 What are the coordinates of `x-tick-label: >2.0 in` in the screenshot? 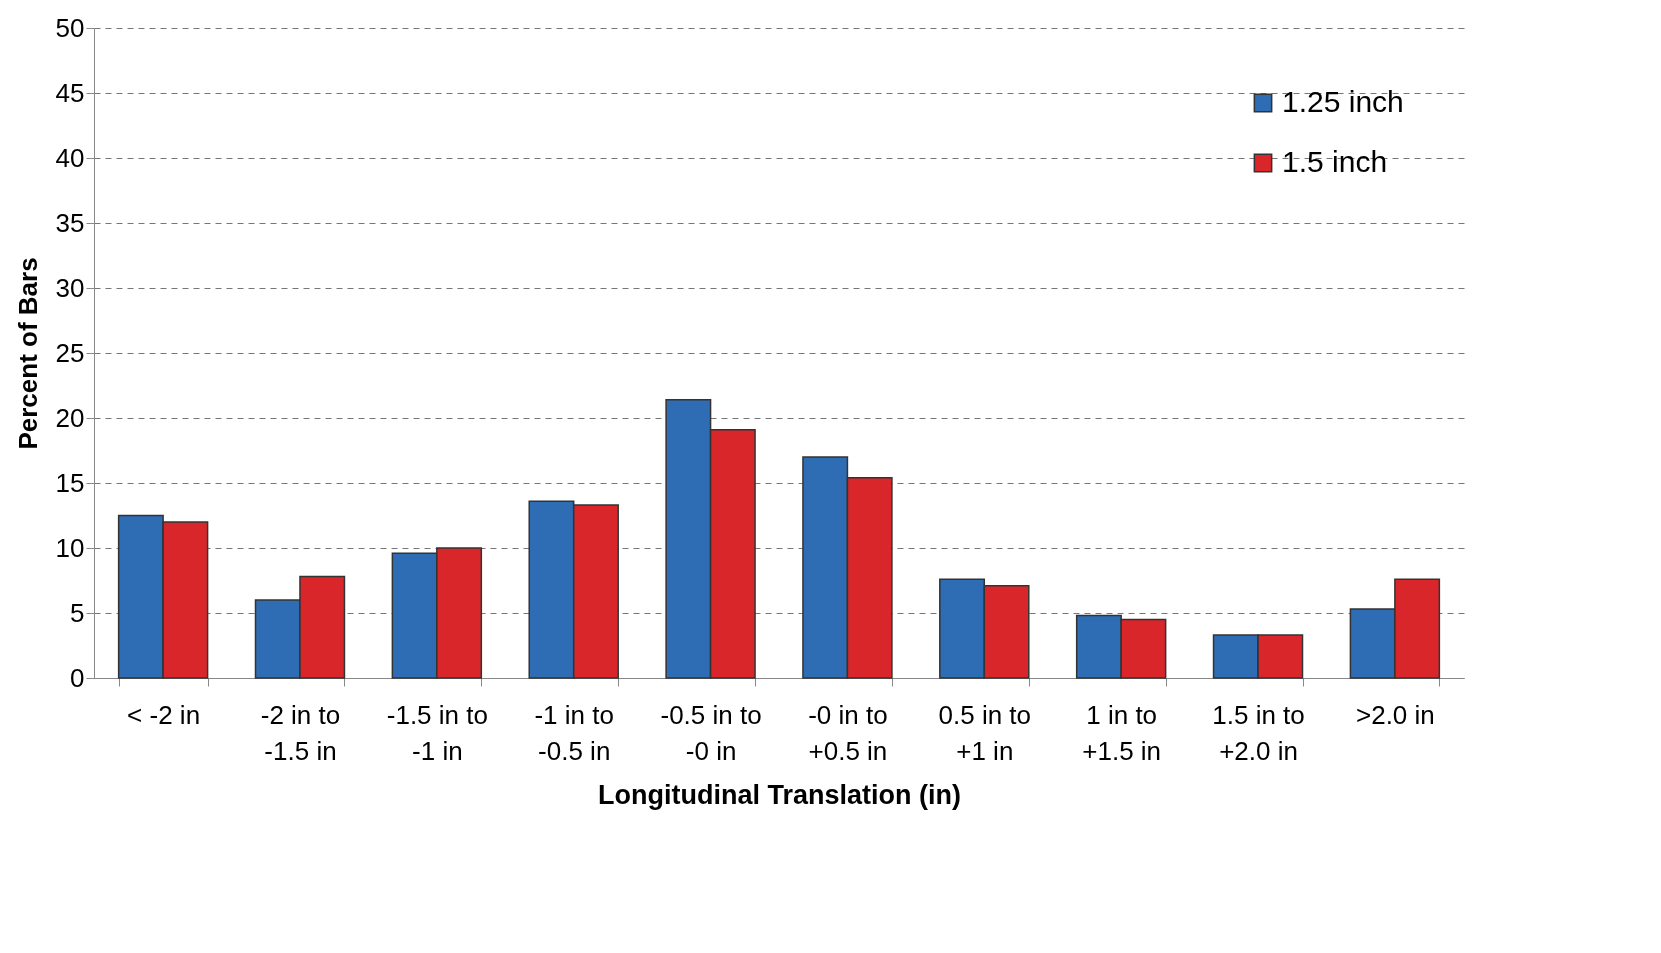 It's located at (1395, 714).